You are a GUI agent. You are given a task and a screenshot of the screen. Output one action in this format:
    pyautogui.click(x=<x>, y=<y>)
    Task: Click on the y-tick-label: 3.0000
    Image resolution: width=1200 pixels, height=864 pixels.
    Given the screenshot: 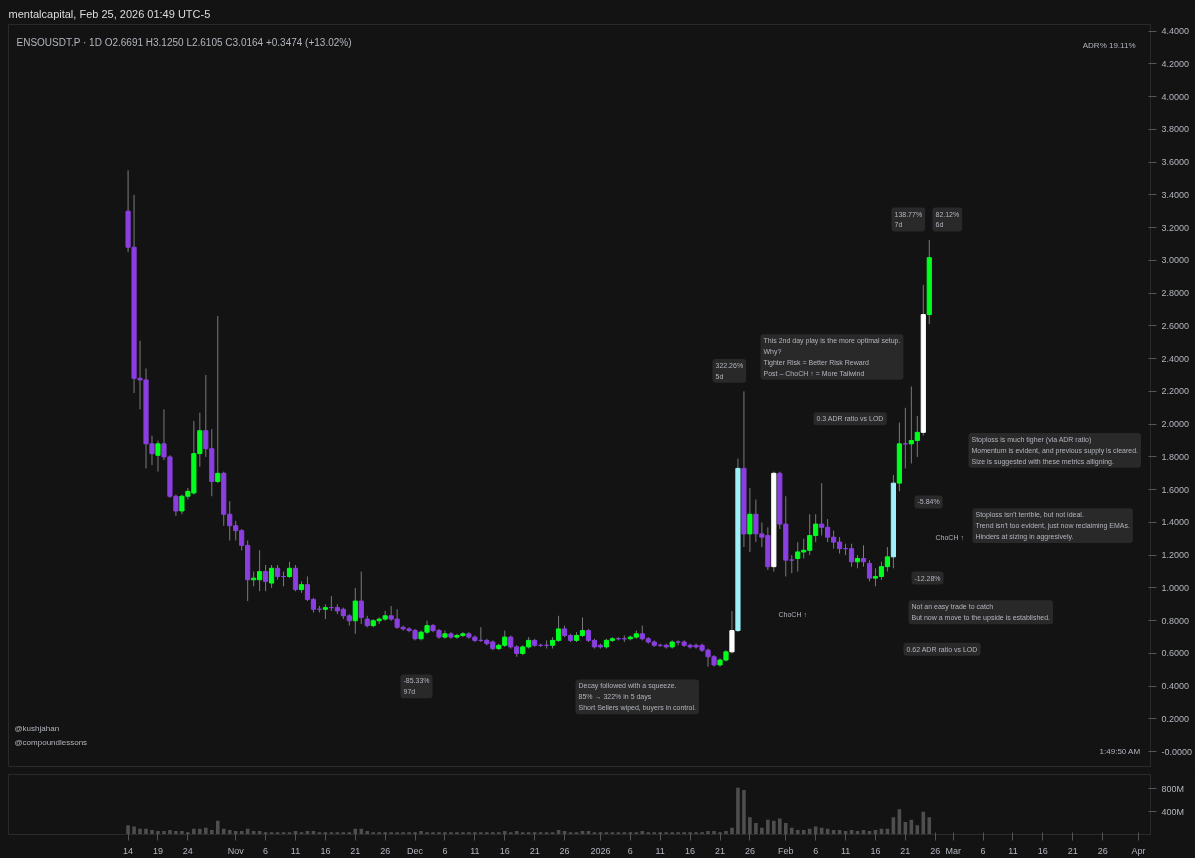 What is the action you would take?
    pyautogui.click(x=1175, y=260)
    